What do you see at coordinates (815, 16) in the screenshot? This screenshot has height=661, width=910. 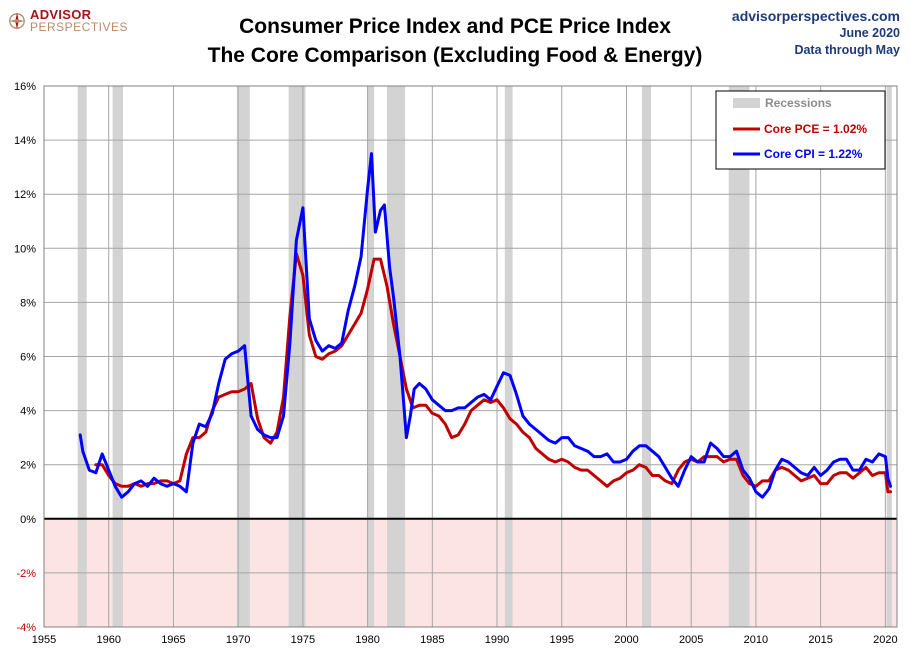 I see `source-site: advisorperspectives.com` at bounding box center [815, 16].